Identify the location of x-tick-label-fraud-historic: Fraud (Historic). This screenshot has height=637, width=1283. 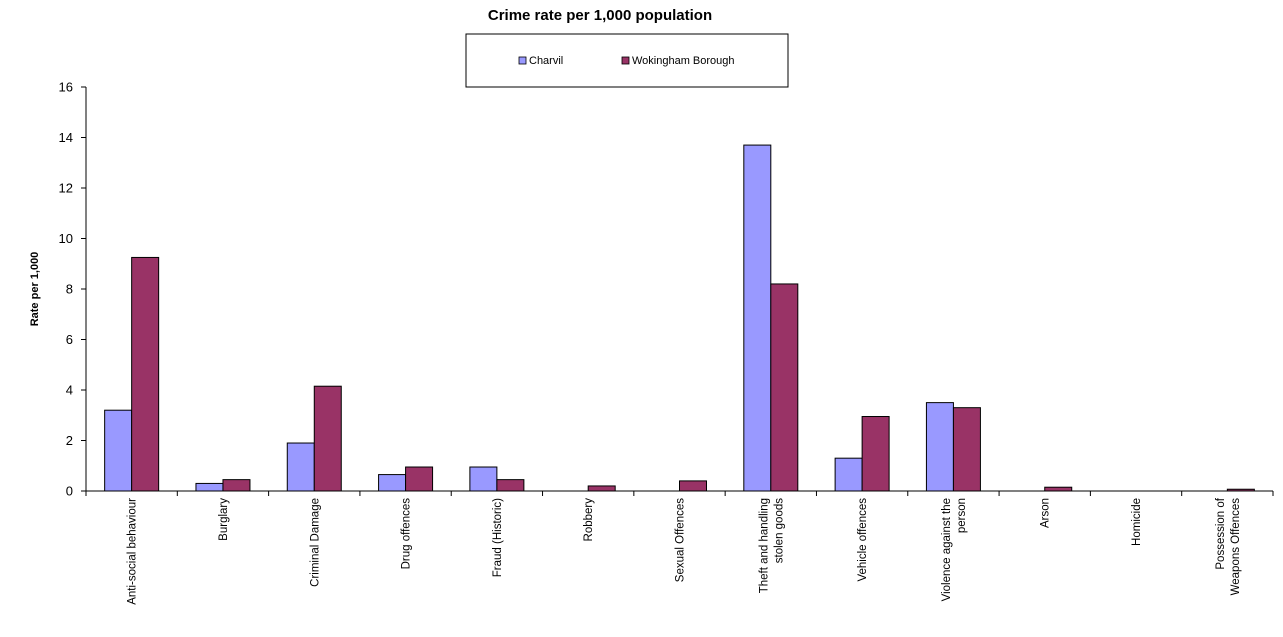
(498, 537).